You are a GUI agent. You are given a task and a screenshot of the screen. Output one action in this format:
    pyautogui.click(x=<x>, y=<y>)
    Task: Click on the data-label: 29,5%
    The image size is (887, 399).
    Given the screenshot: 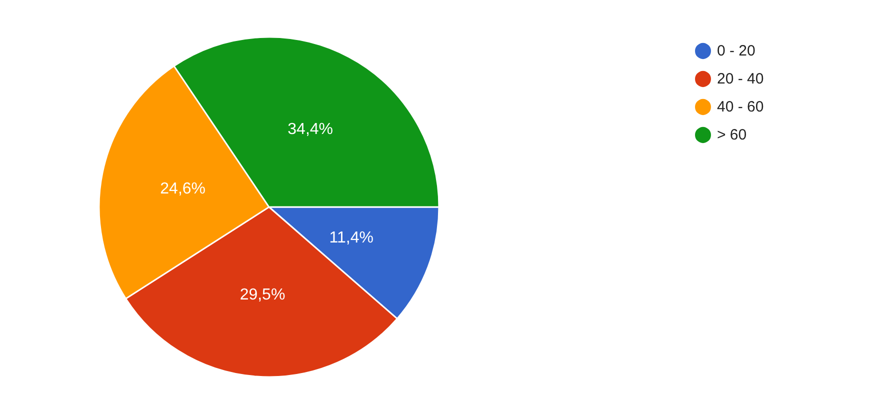 What is the action you would take?
    pyautogui.click(x=263, y=295)
    